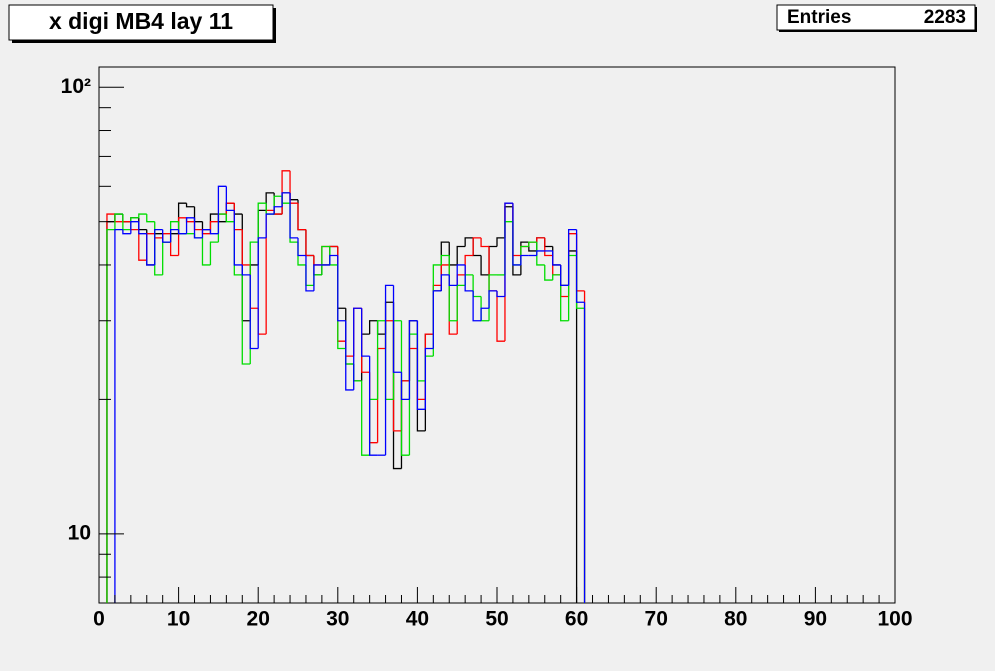 The image size is (995, 671). Describe the element at coordinates (576, 619) in the screenshot. I see `x-tick-label: 60` at that location.